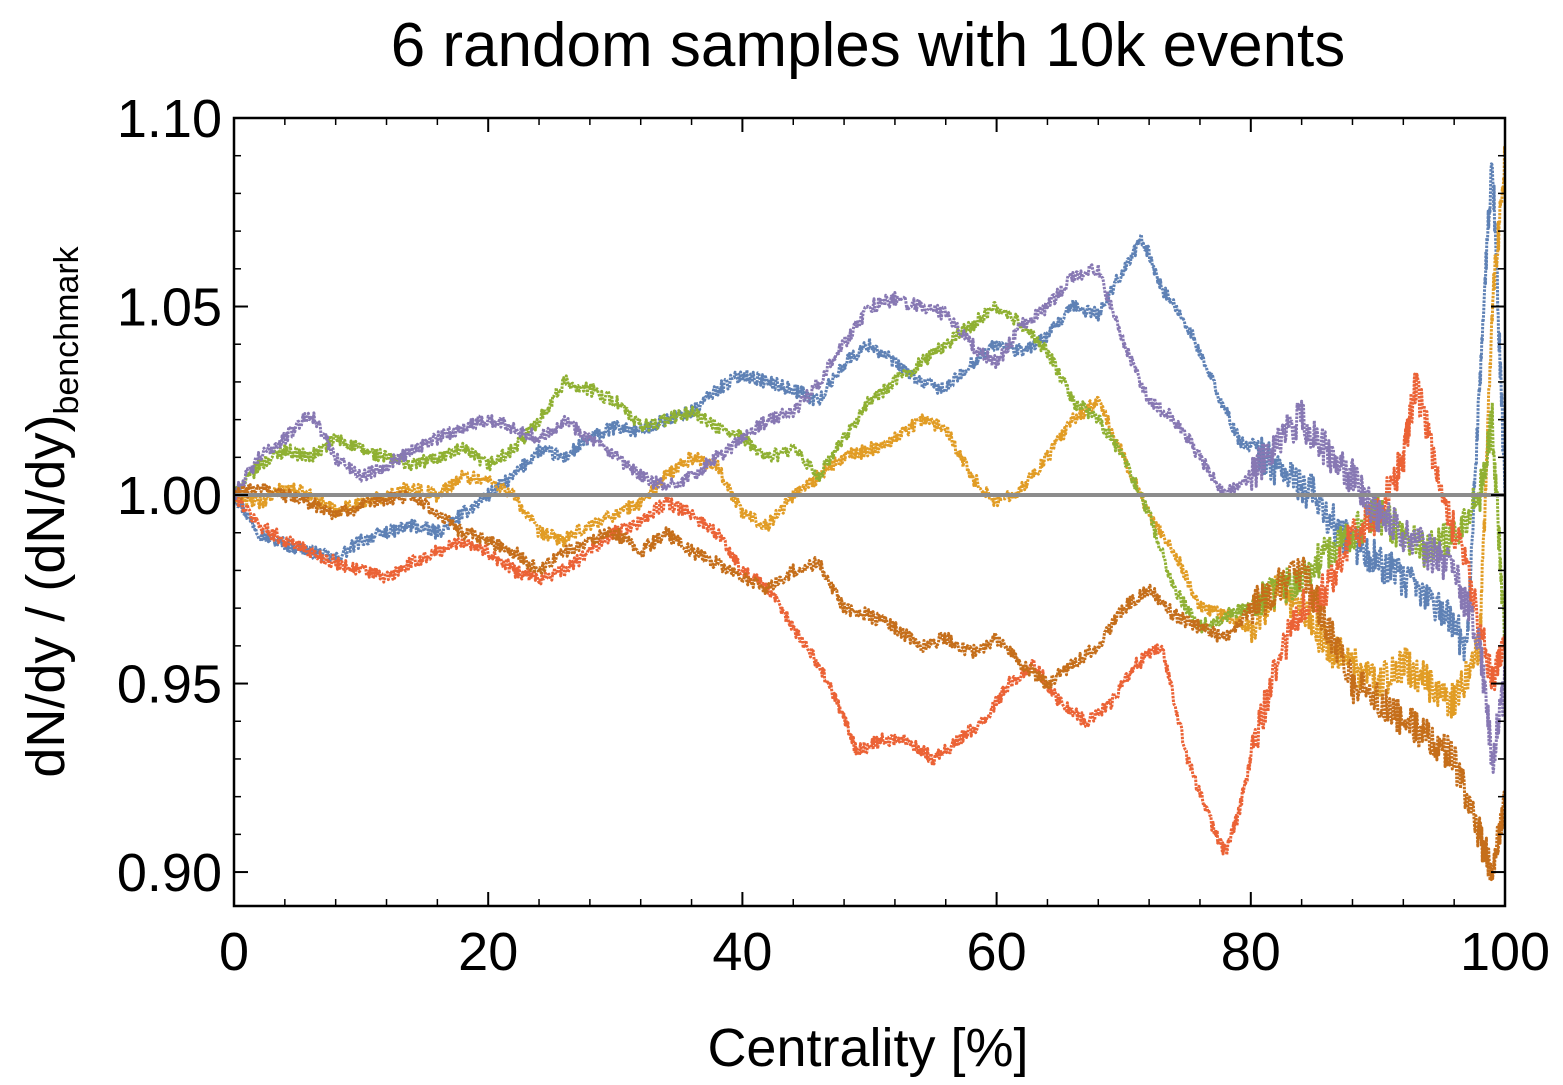 The height and width of the screenshot is (1085, 1563). I want to click on x-tick-label: 60, so click(997, 952).